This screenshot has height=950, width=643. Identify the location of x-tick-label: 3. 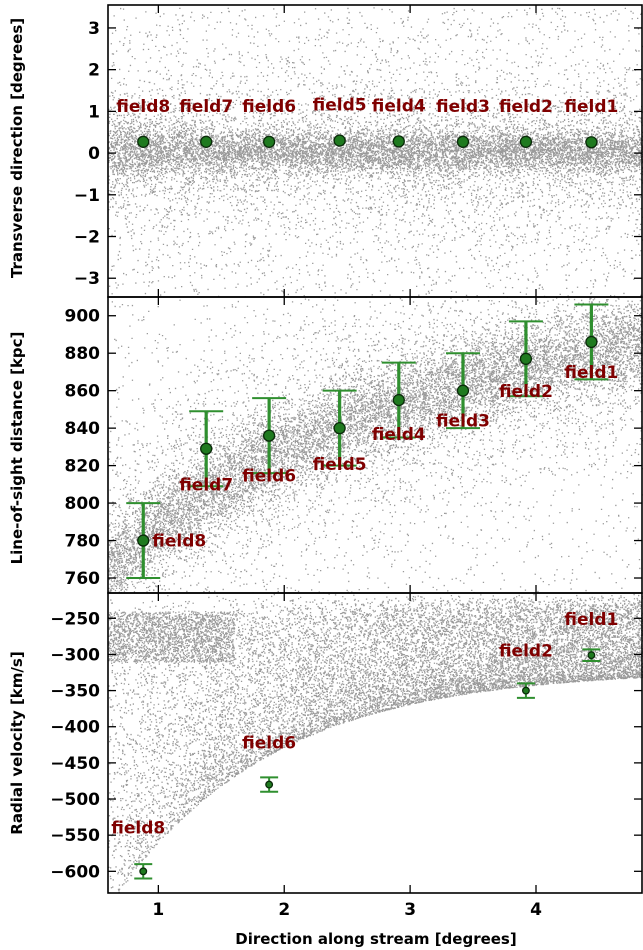
(410, 910).